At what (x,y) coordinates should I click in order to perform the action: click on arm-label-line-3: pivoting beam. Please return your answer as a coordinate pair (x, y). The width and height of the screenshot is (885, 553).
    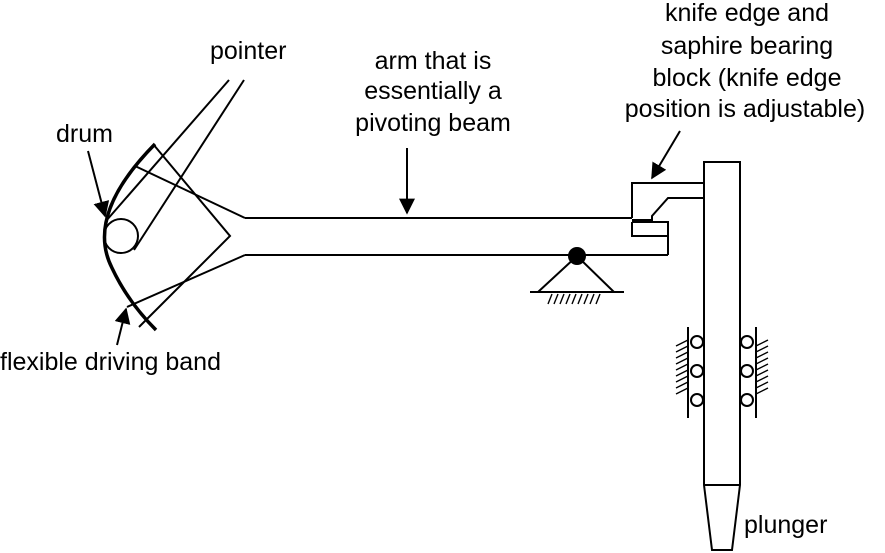
    Looking at the image, I should click on (433, 123).